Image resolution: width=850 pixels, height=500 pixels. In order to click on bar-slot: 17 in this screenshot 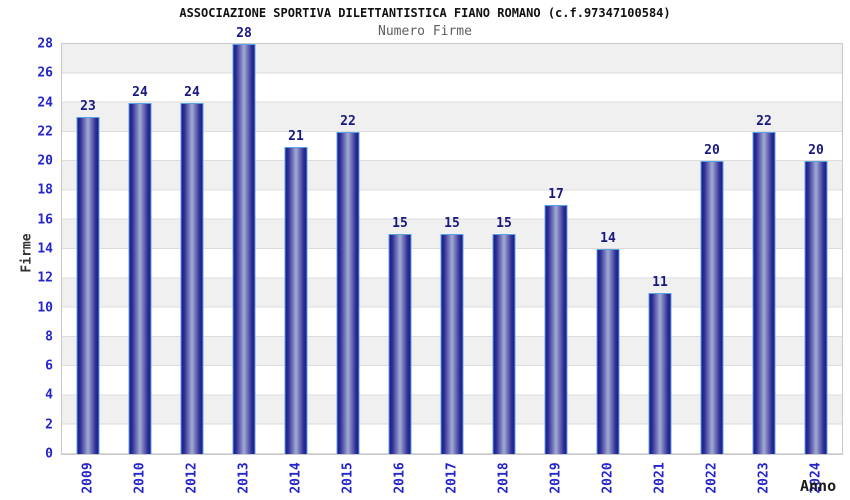, I will do `click(556, 249)`.